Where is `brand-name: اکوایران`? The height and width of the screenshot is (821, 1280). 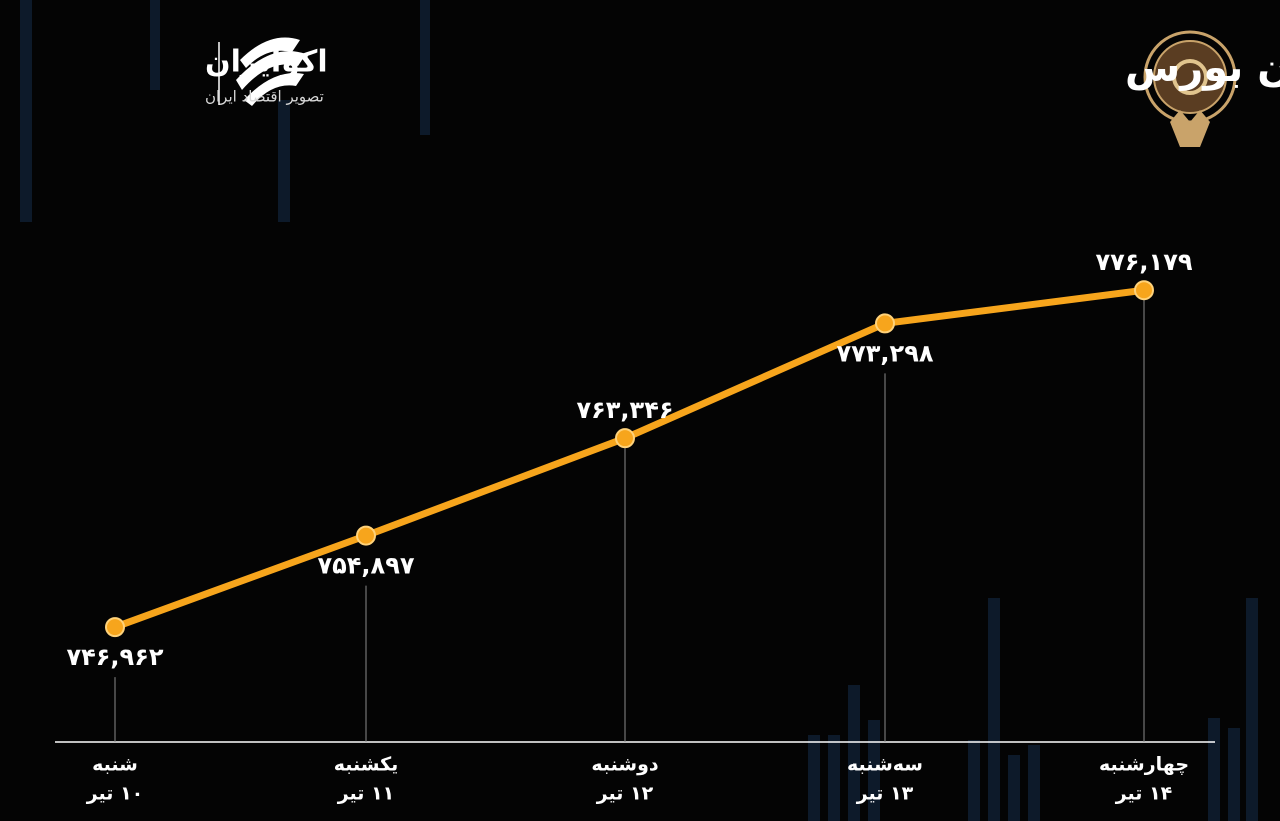 brand-name: اکوایران is located at coordinates (266, 62).